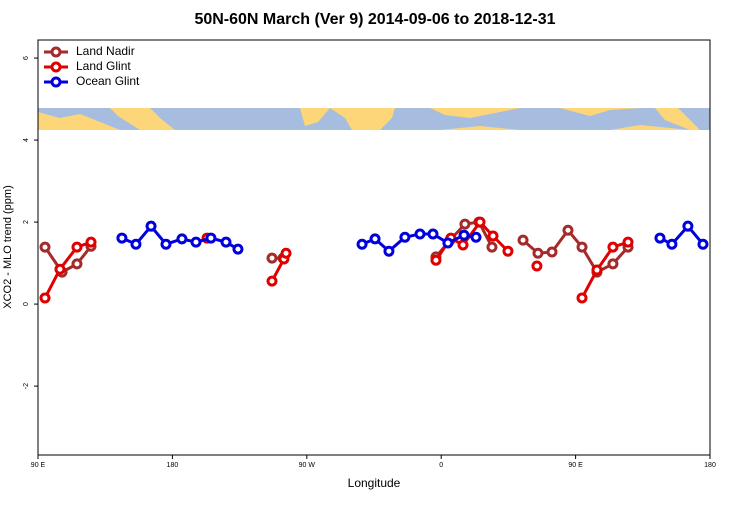 Image resolution: width=750 pixels, height=505 pixels. I want to click on map-strip, so click(374, 119).